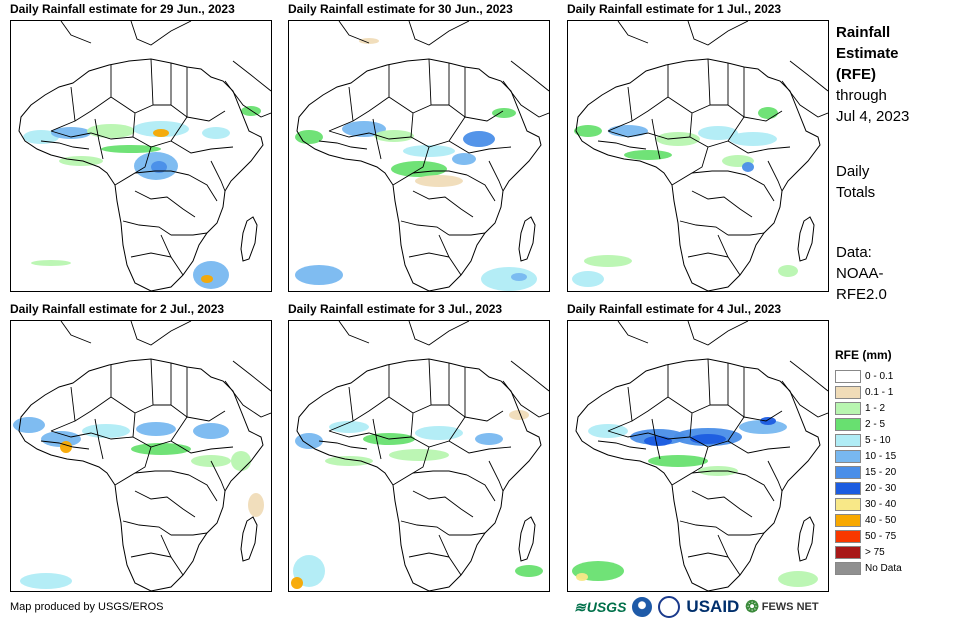 The image size is (967, 626). Describe the element at coordinates (875, 424) in the screenshot. I see `legend-label: 2 - 5` at that location.